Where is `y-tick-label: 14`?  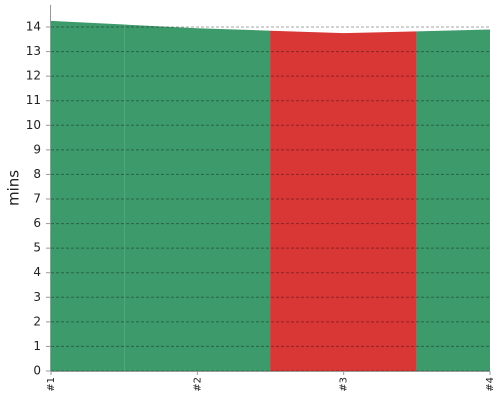
y-tick-label: 14 is located at coordinates (33, 27).